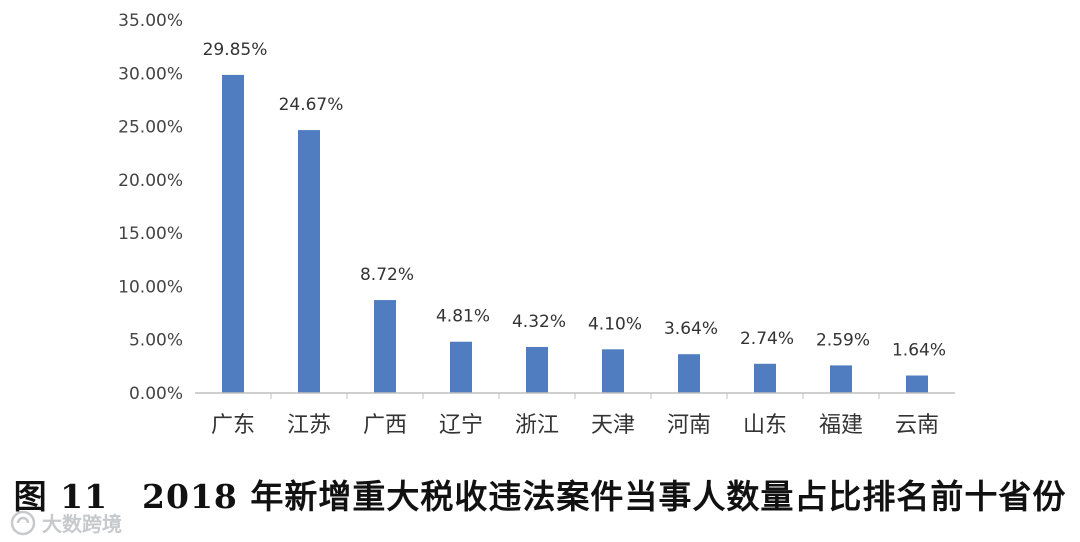  I want to click on y-tick-label: 20.00%, so click(150, 181).